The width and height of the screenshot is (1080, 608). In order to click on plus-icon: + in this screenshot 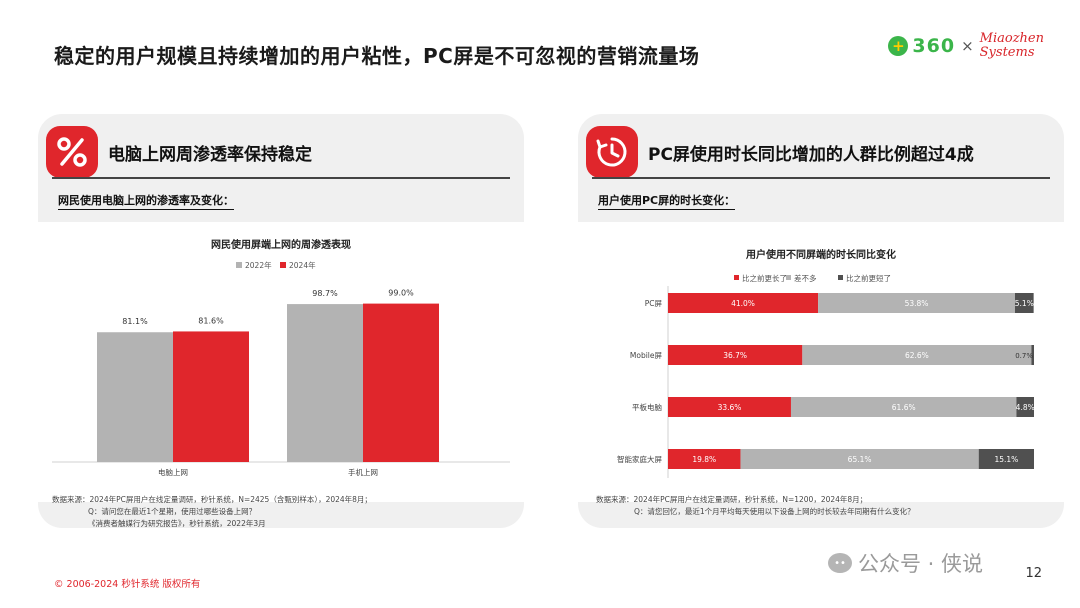, I will do `click(898, 46)`.